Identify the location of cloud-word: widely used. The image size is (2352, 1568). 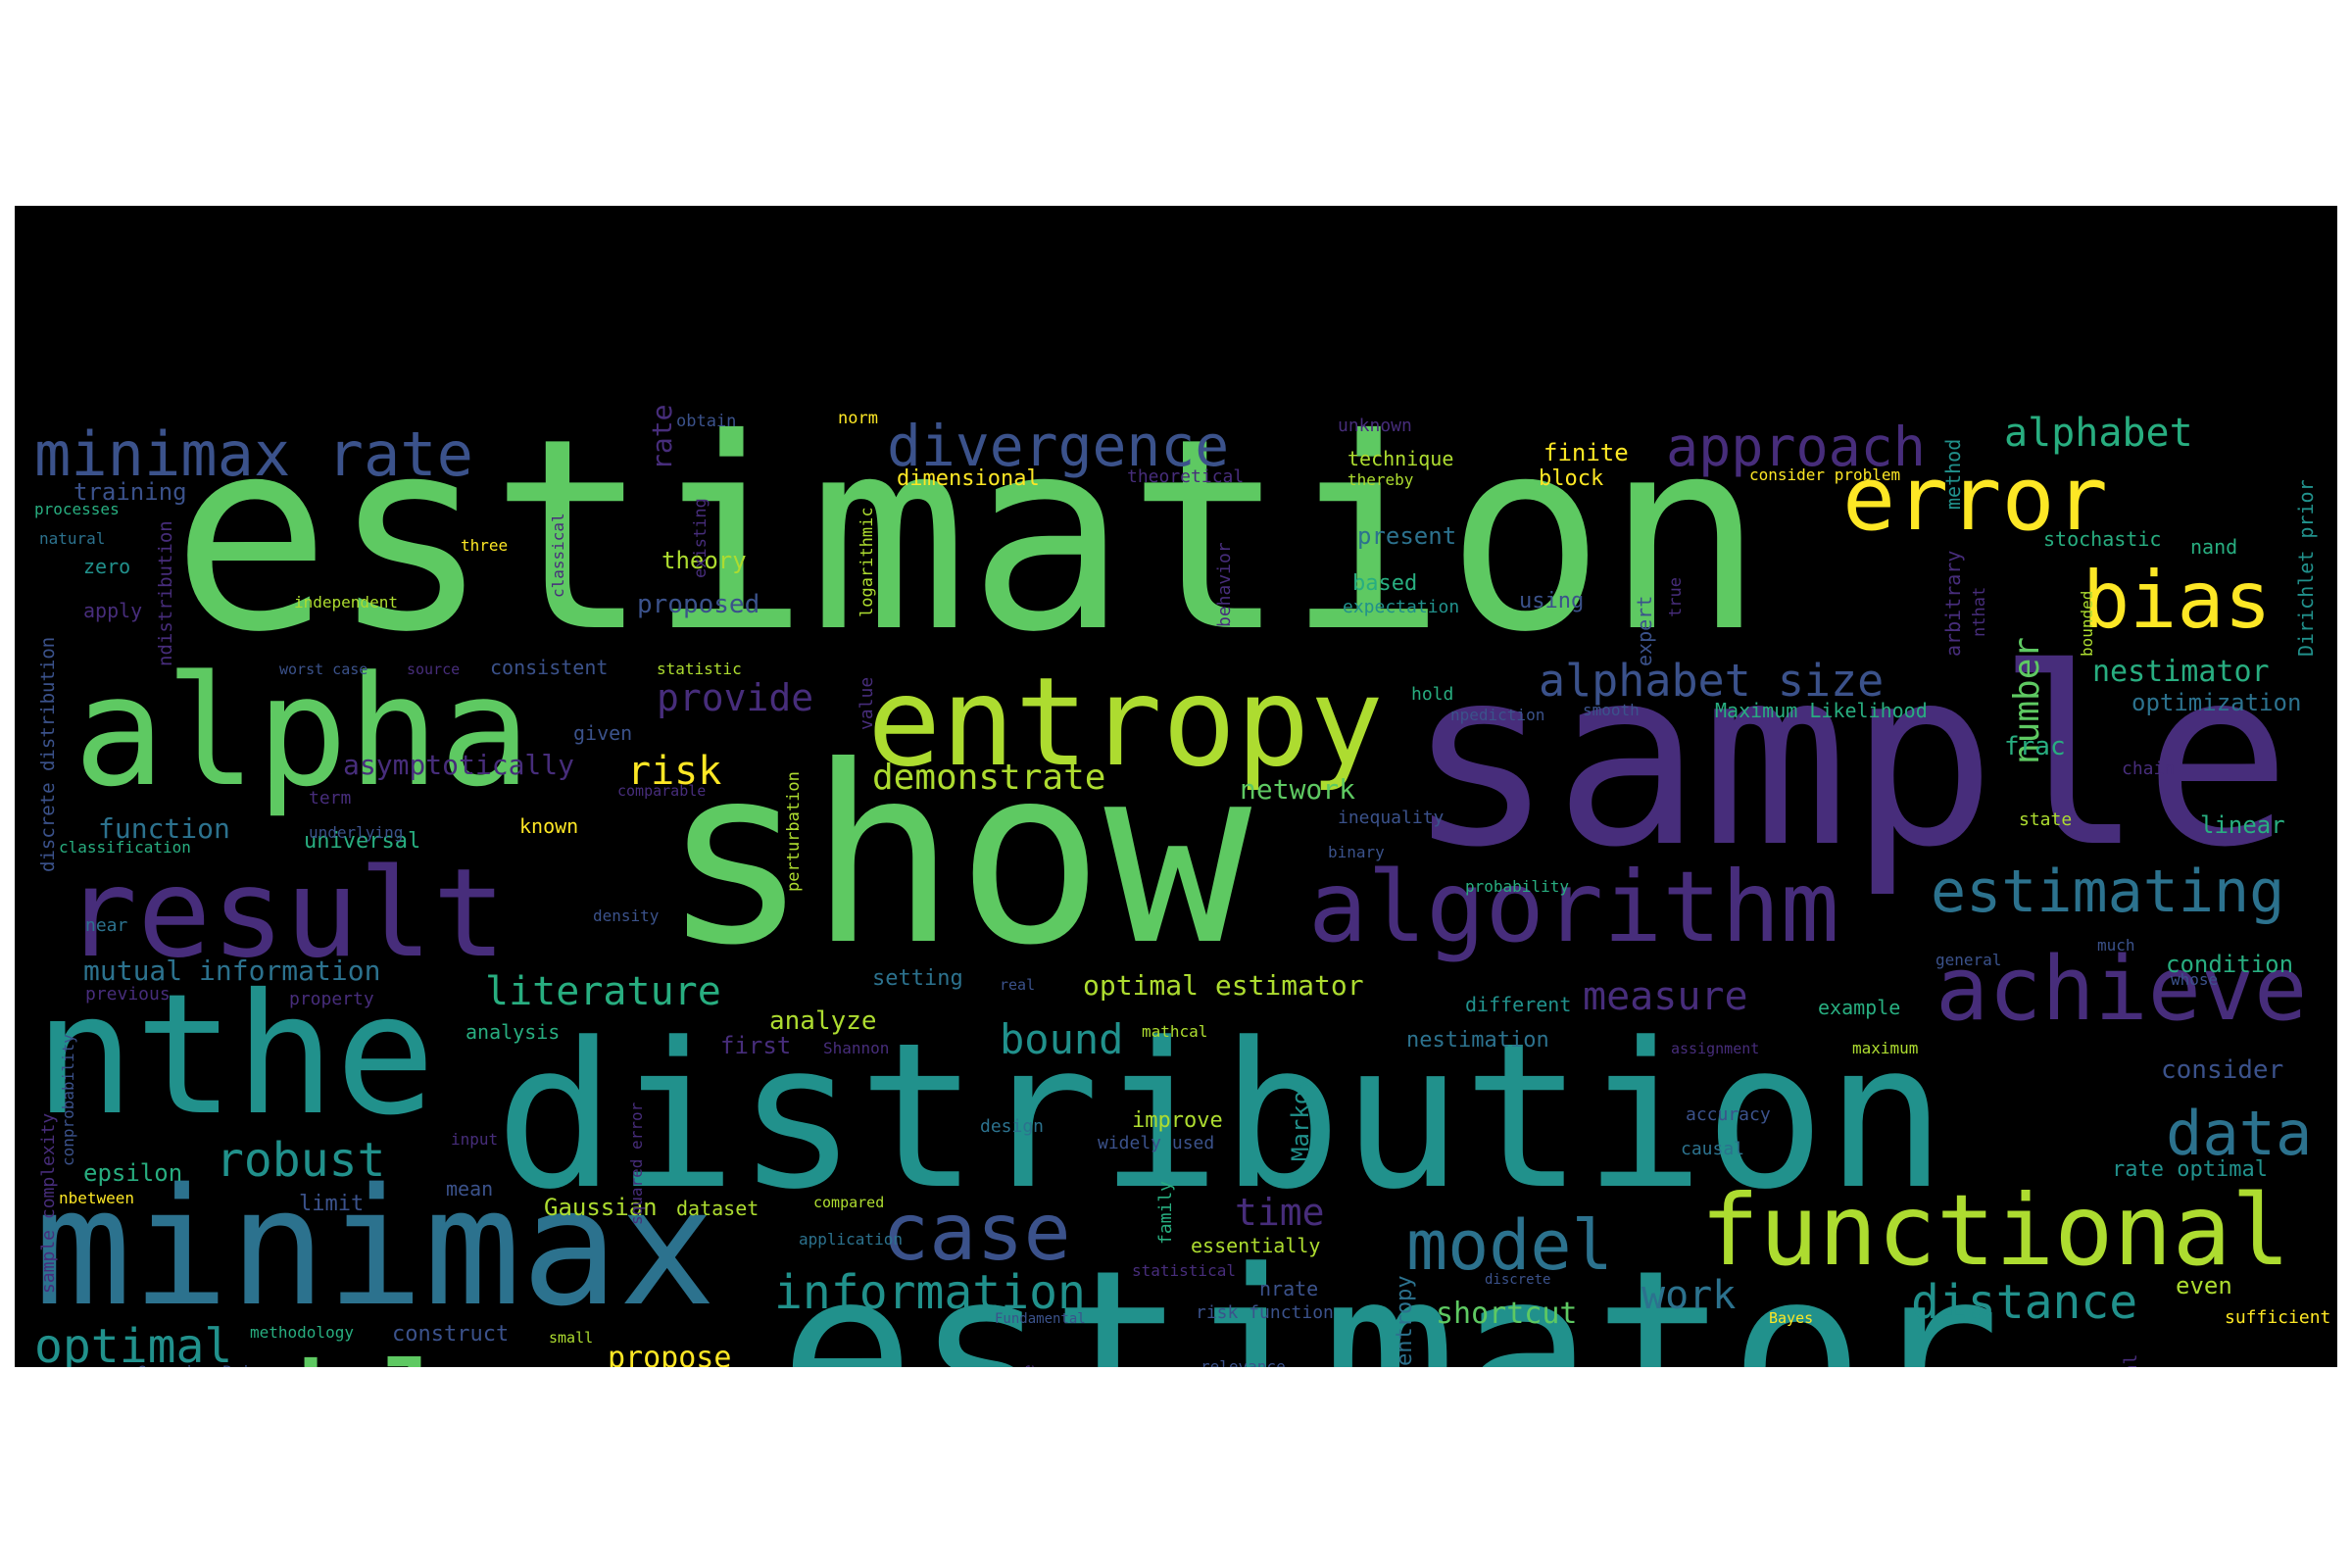
(1156, 1143).